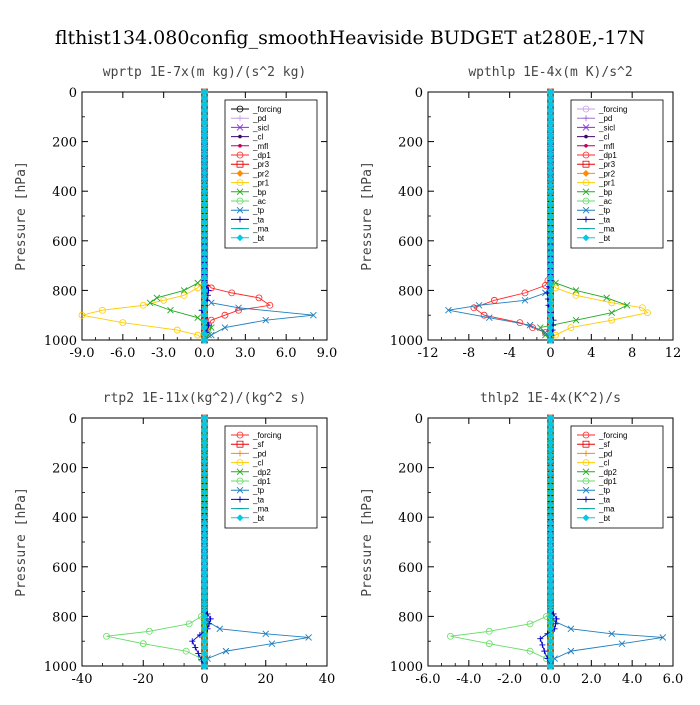 The width and height of the screenshot is (700, 705). I want to click on x-tick-label: 40, so click(327, 679).